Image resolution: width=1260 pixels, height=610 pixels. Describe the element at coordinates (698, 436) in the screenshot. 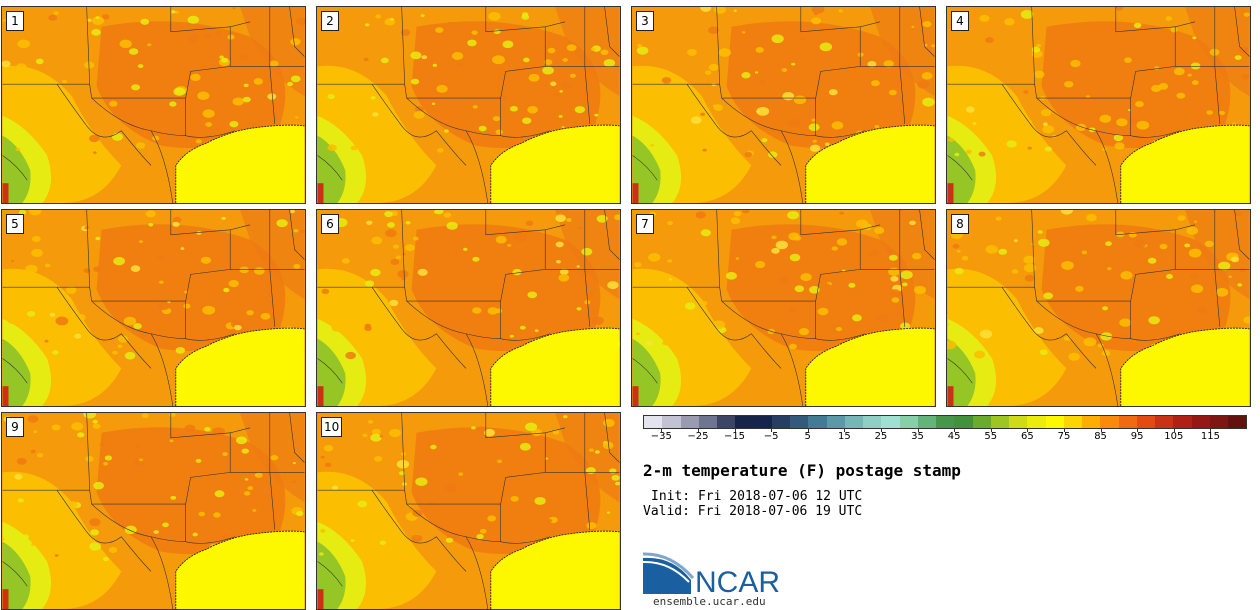

I see `colorbar-tick-label: −25` at that location.